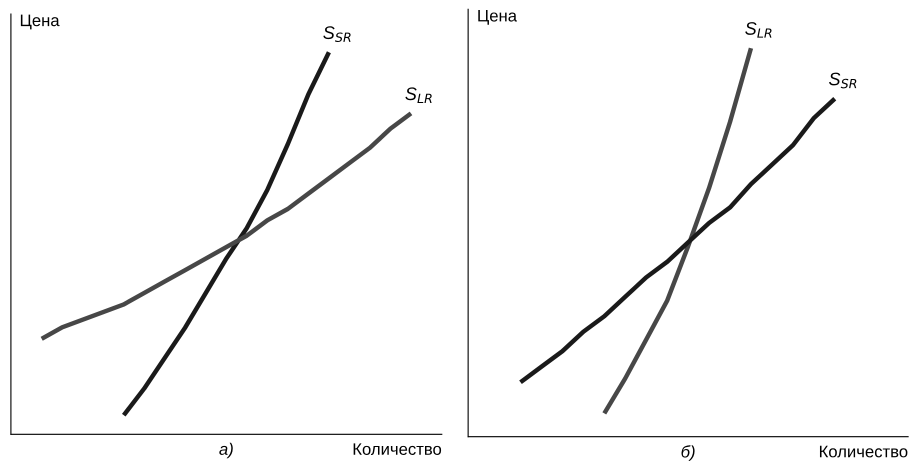  I want to click on text: а), so click(226, 450).